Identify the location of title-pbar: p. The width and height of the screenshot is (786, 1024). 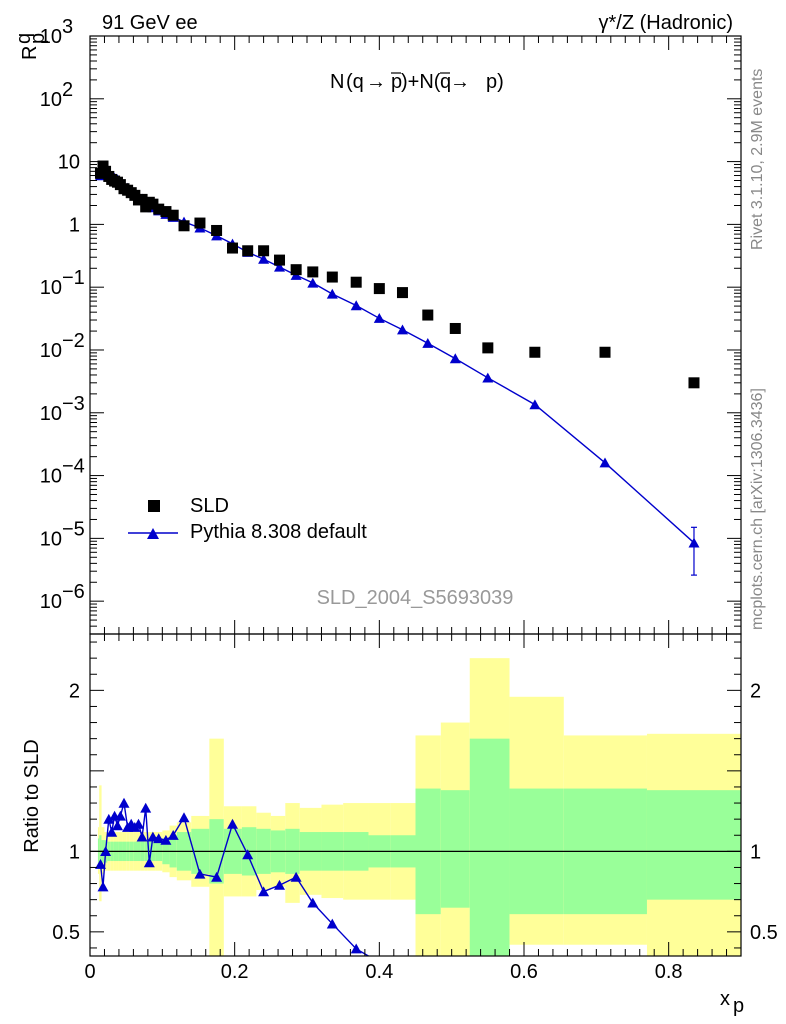
(396, 82).